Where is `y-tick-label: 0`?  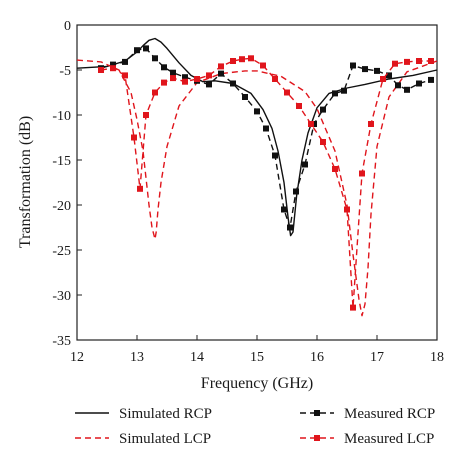
y-tick-label: 0 is located at coordinates (67, 26).